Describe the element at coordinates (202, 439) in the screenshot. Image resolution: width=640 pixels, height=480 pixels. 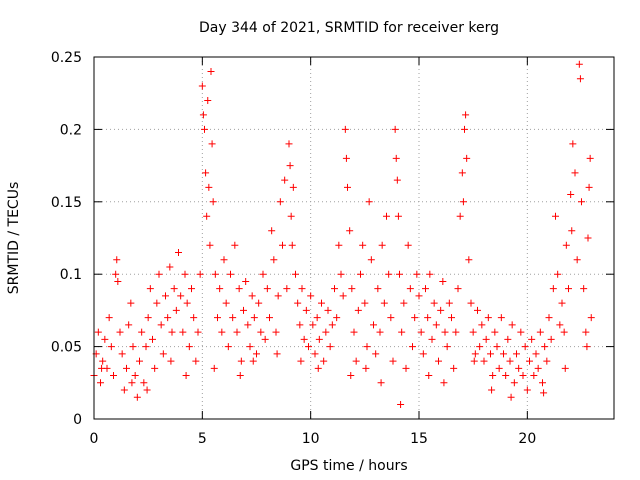
I see `x-tick-label: 5` at that location.